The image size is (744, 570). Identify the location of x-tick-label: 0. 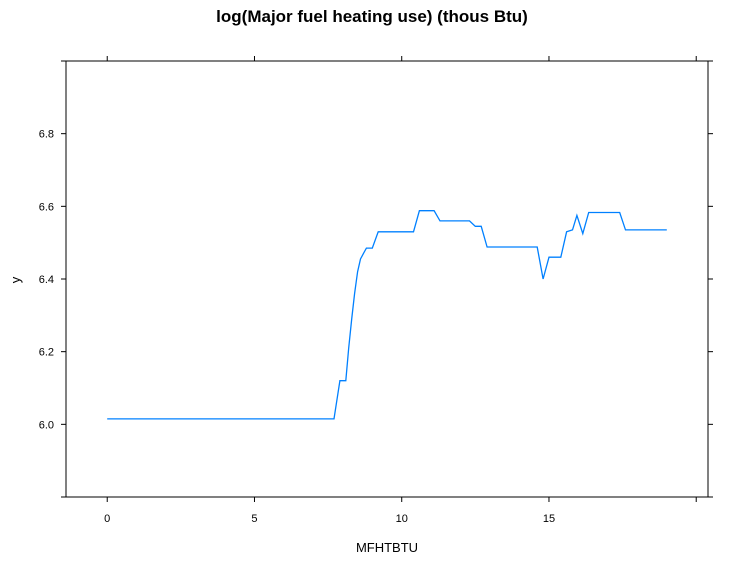
(107, 519).